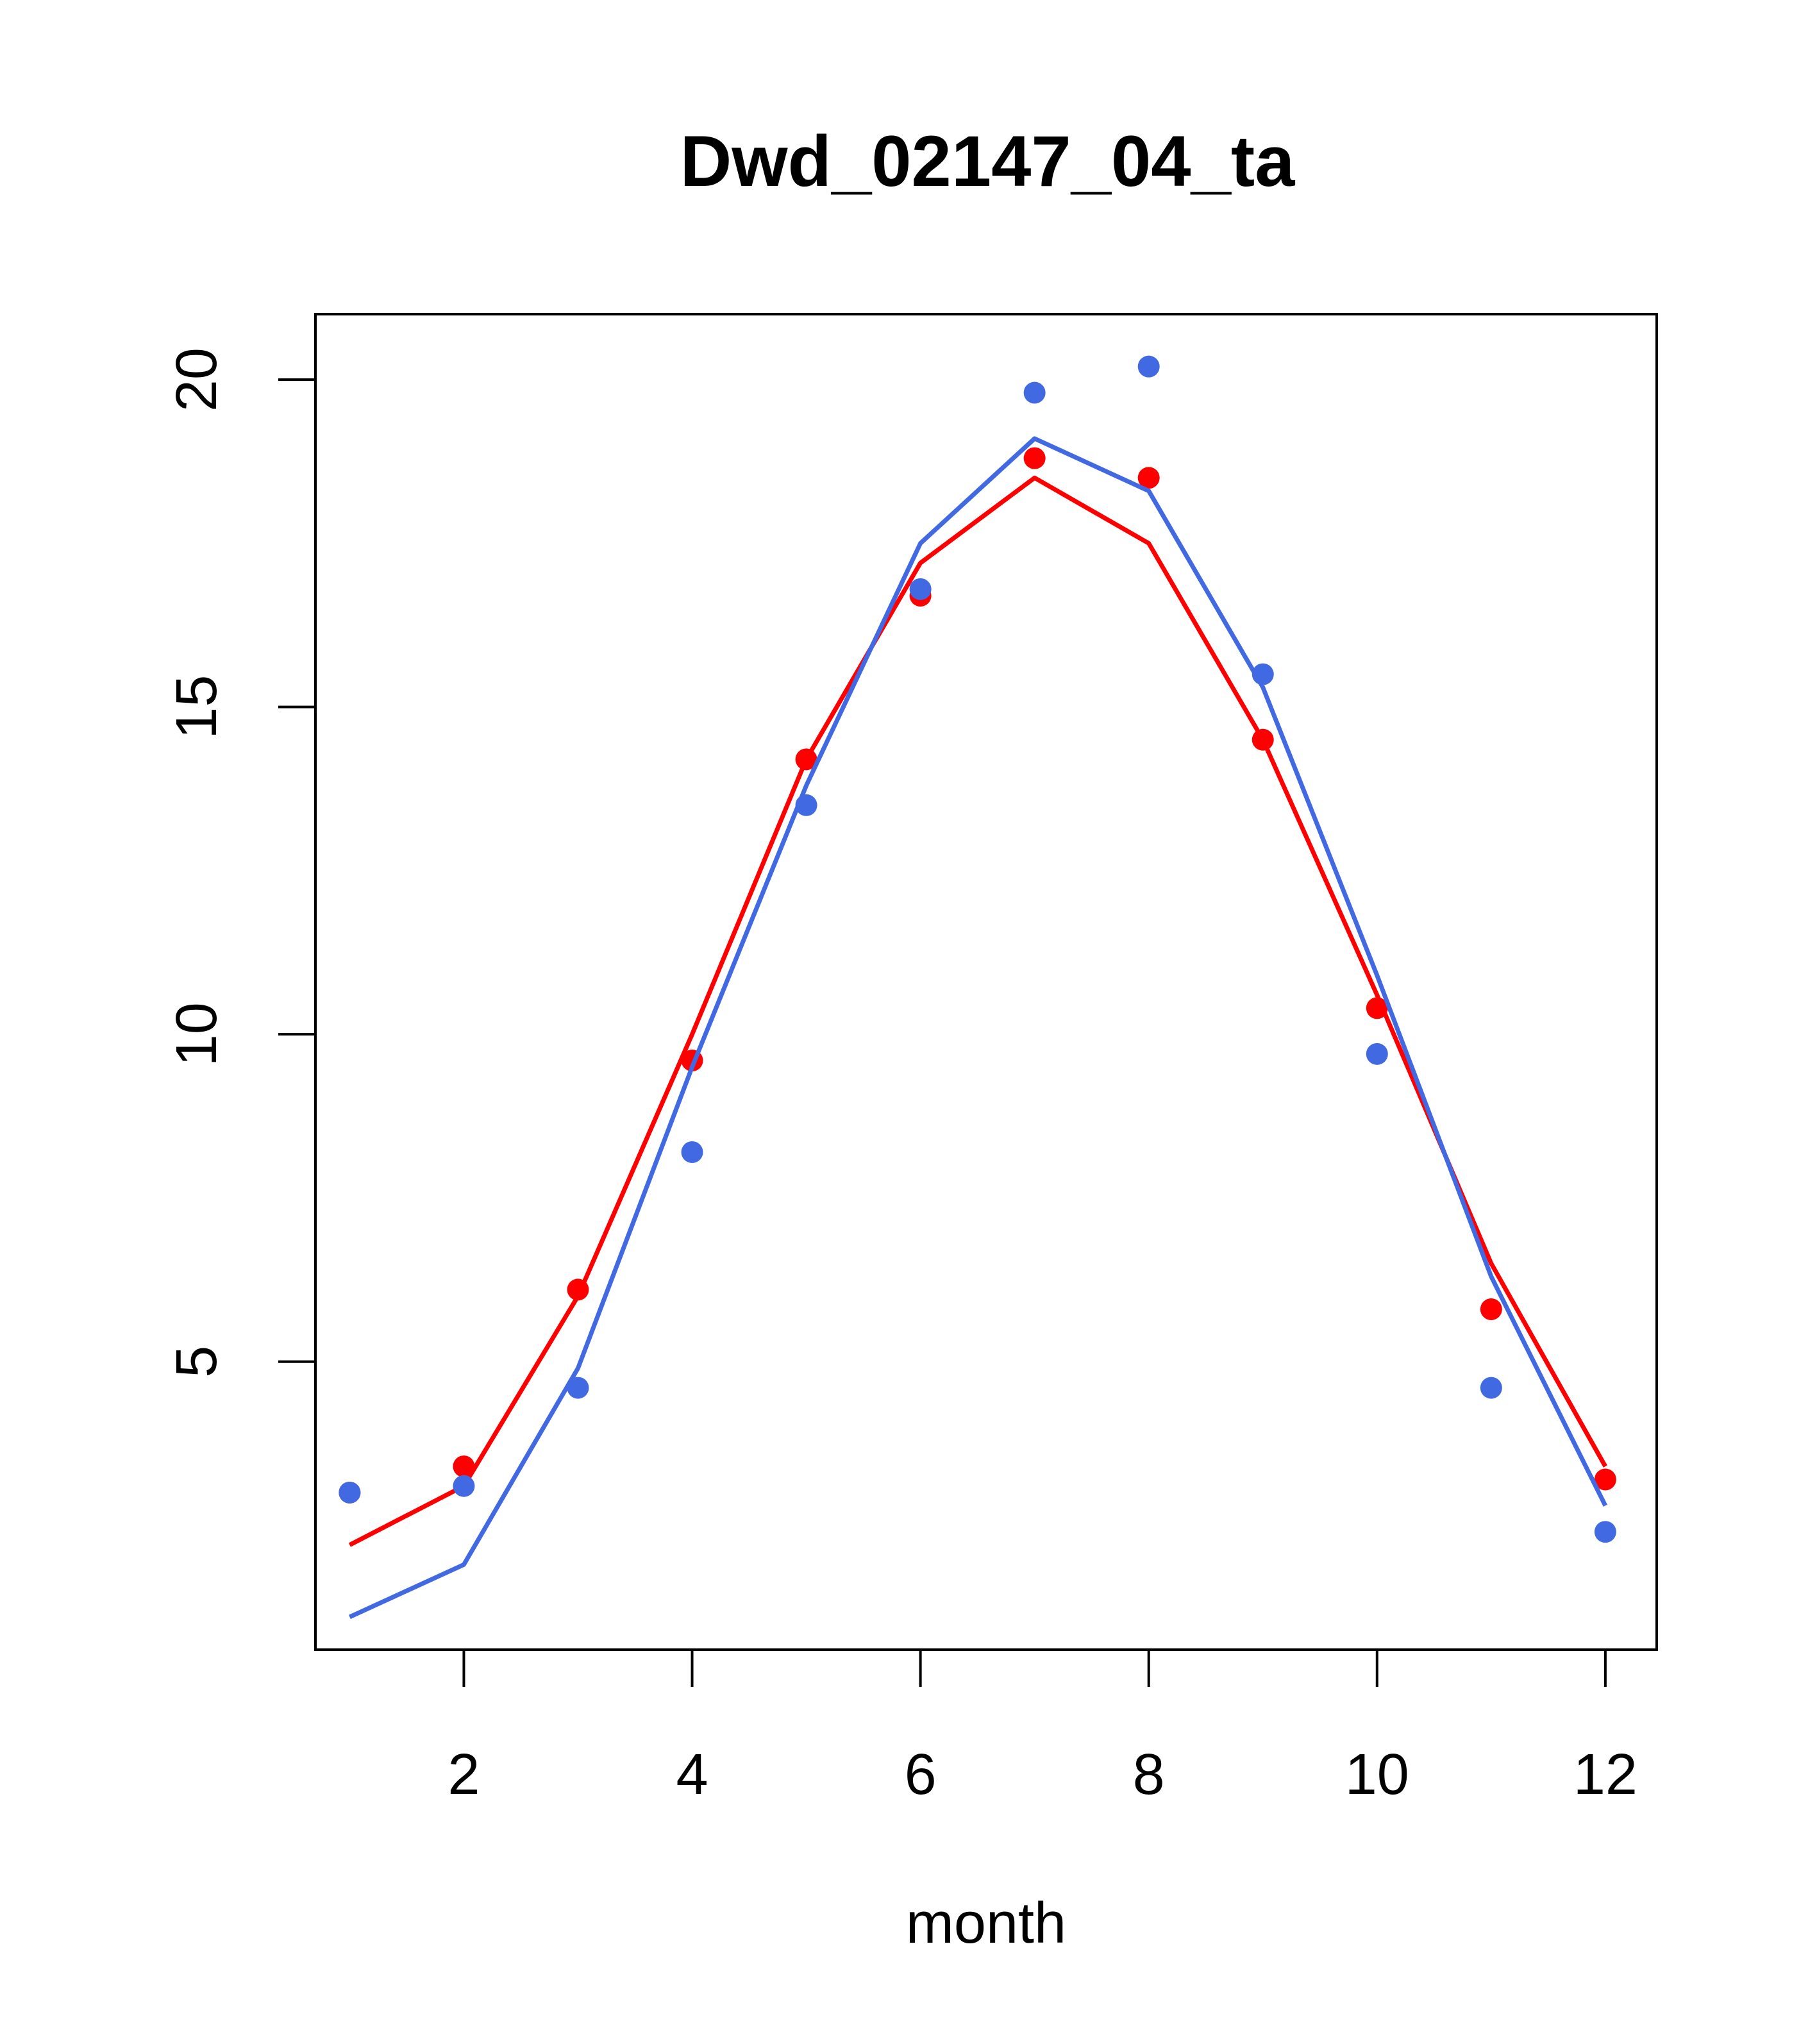 This screenshot has height=2044, width=1817. Describe the element at coordinates (1043, 1728) in the screenshot. I see `x-axis: 2 4 6 8 10 12` at that location.